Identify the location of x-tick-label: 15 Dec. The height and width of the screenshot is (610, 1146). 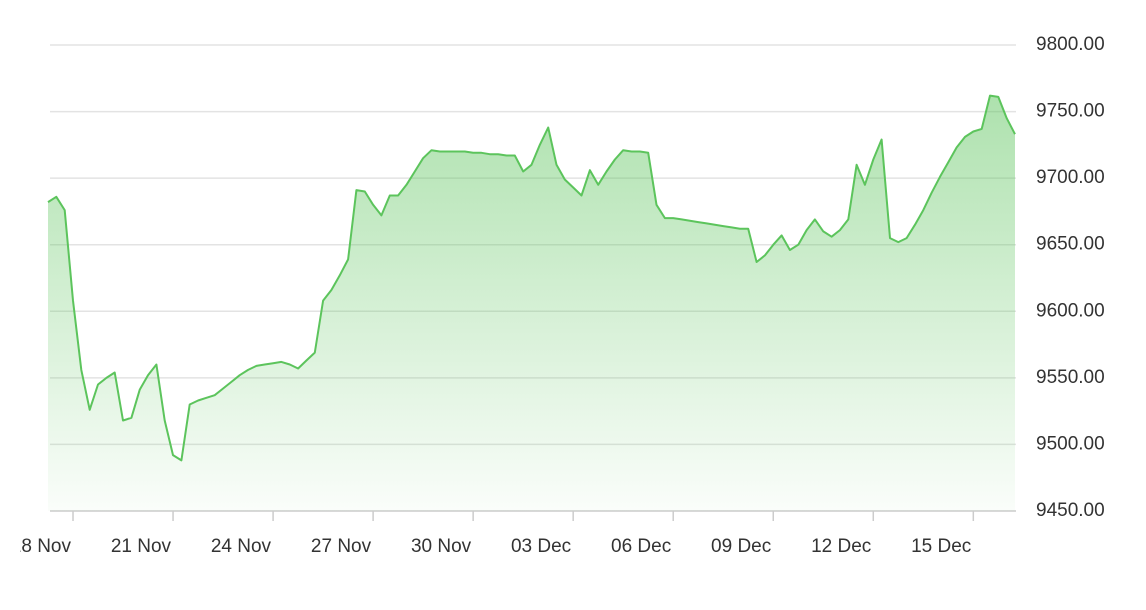
(941, 546).